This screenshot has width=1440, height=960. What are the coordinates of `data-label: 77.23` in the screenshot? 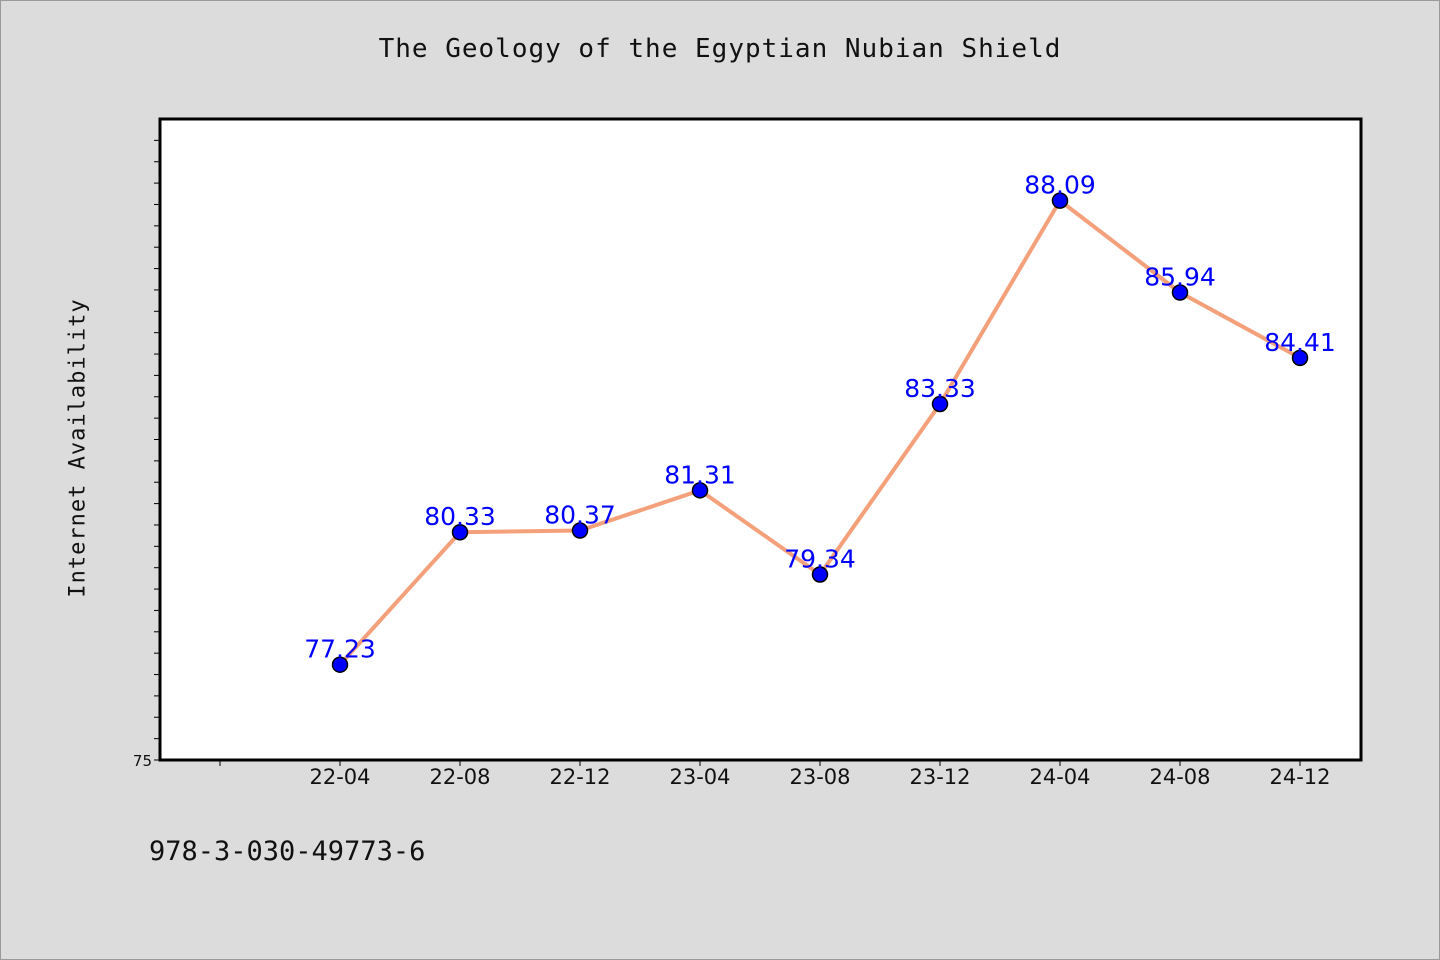 It's located at (340, 649).